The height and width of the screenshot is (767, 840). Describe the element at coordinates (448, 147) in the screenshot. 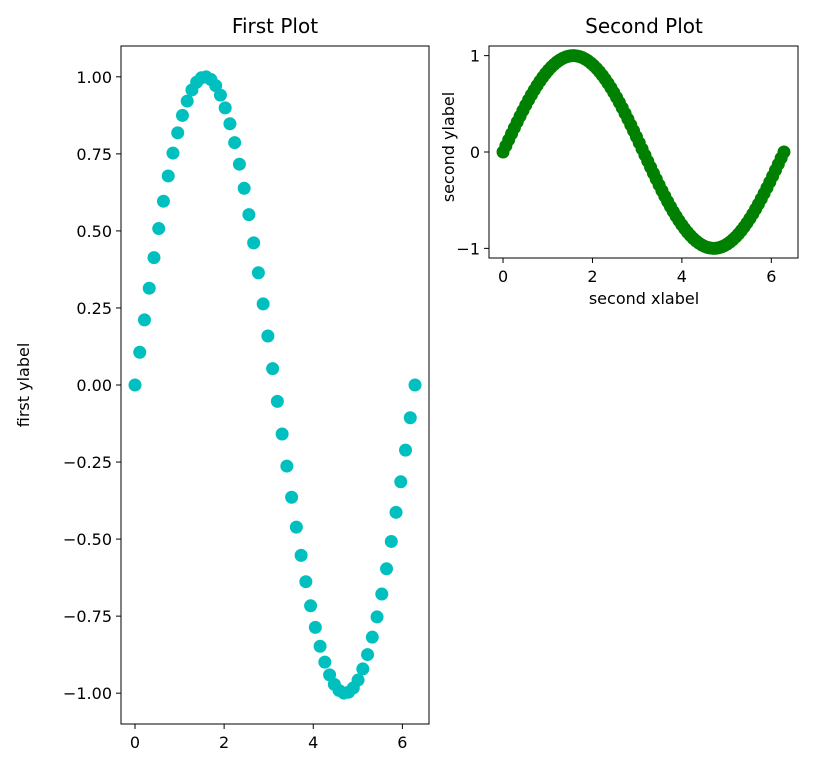

I see `second-plot-ylabel: second ylabel` at that location.